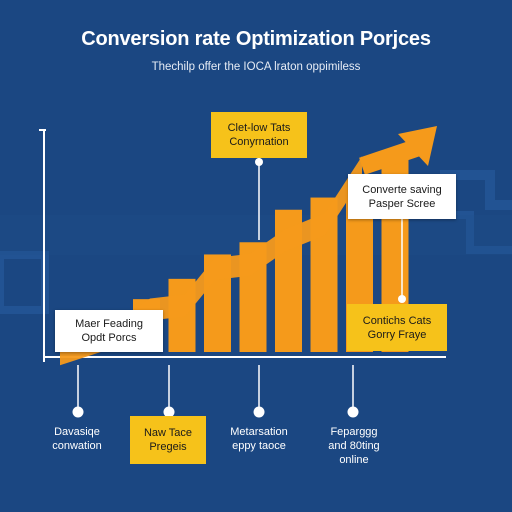  Describe the element at coordinates (259, 446) in the screenshot. I see `bottom-label-line: eppy taoce` at that location.